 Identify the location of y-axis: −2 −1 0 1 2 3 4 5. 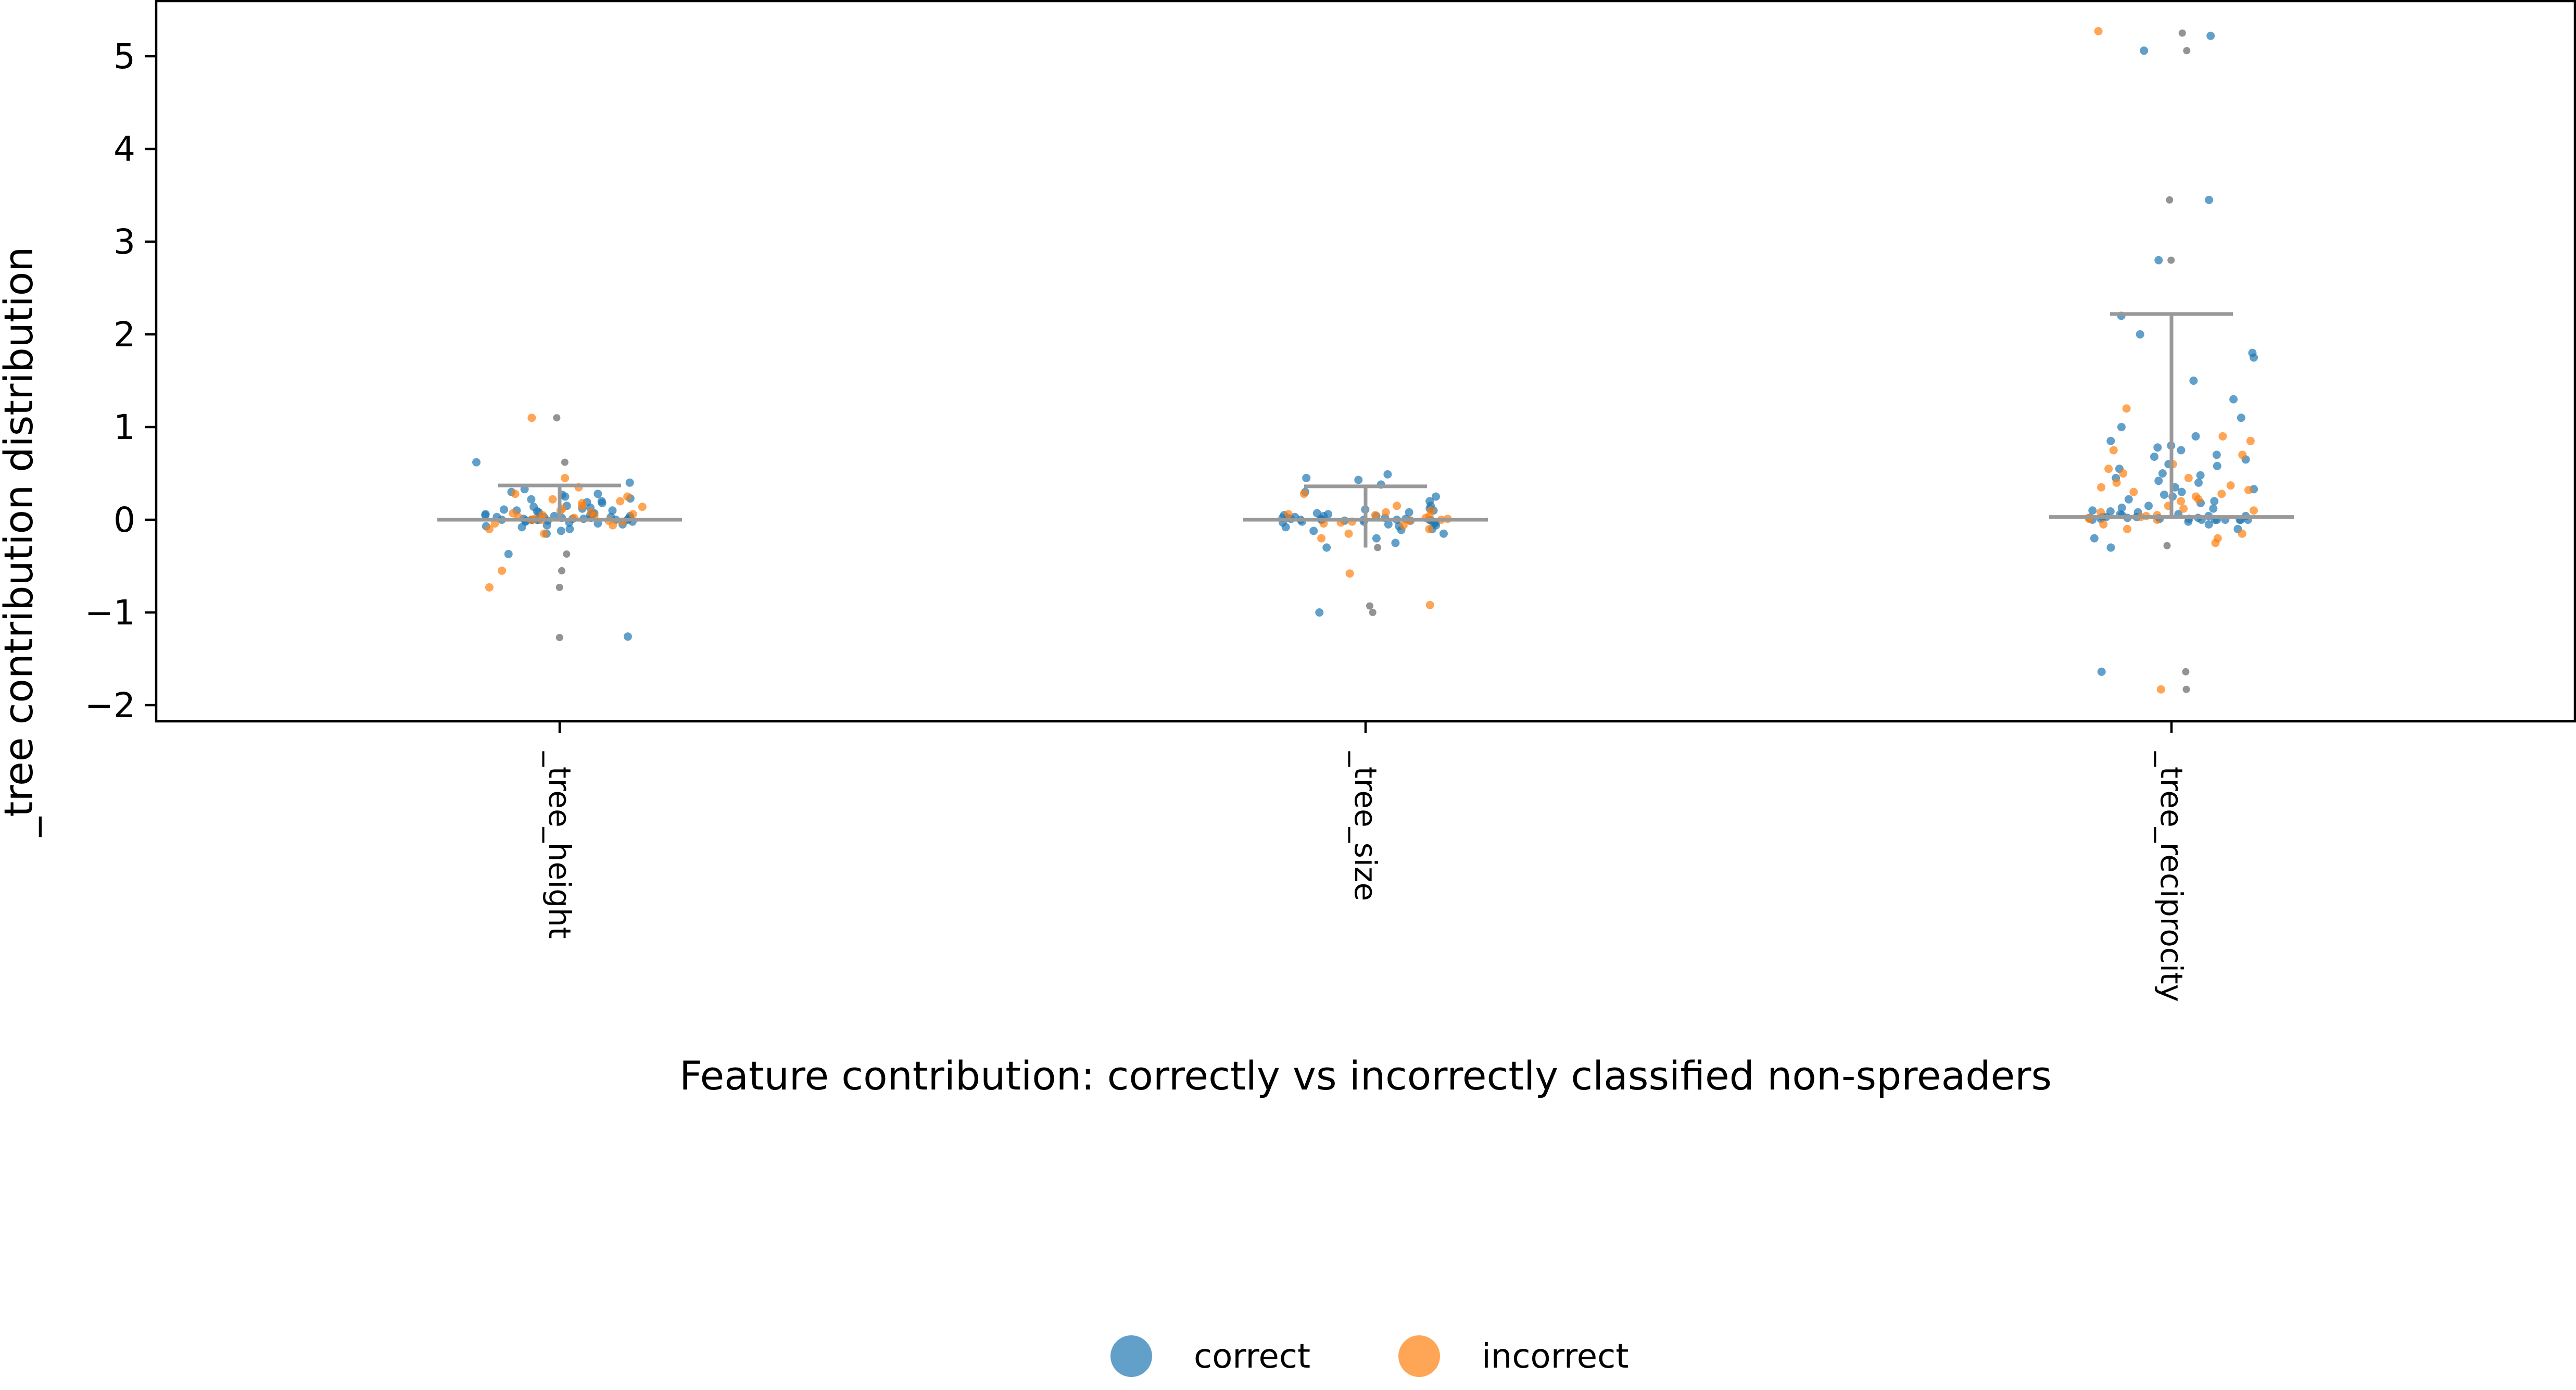
(120, 380).